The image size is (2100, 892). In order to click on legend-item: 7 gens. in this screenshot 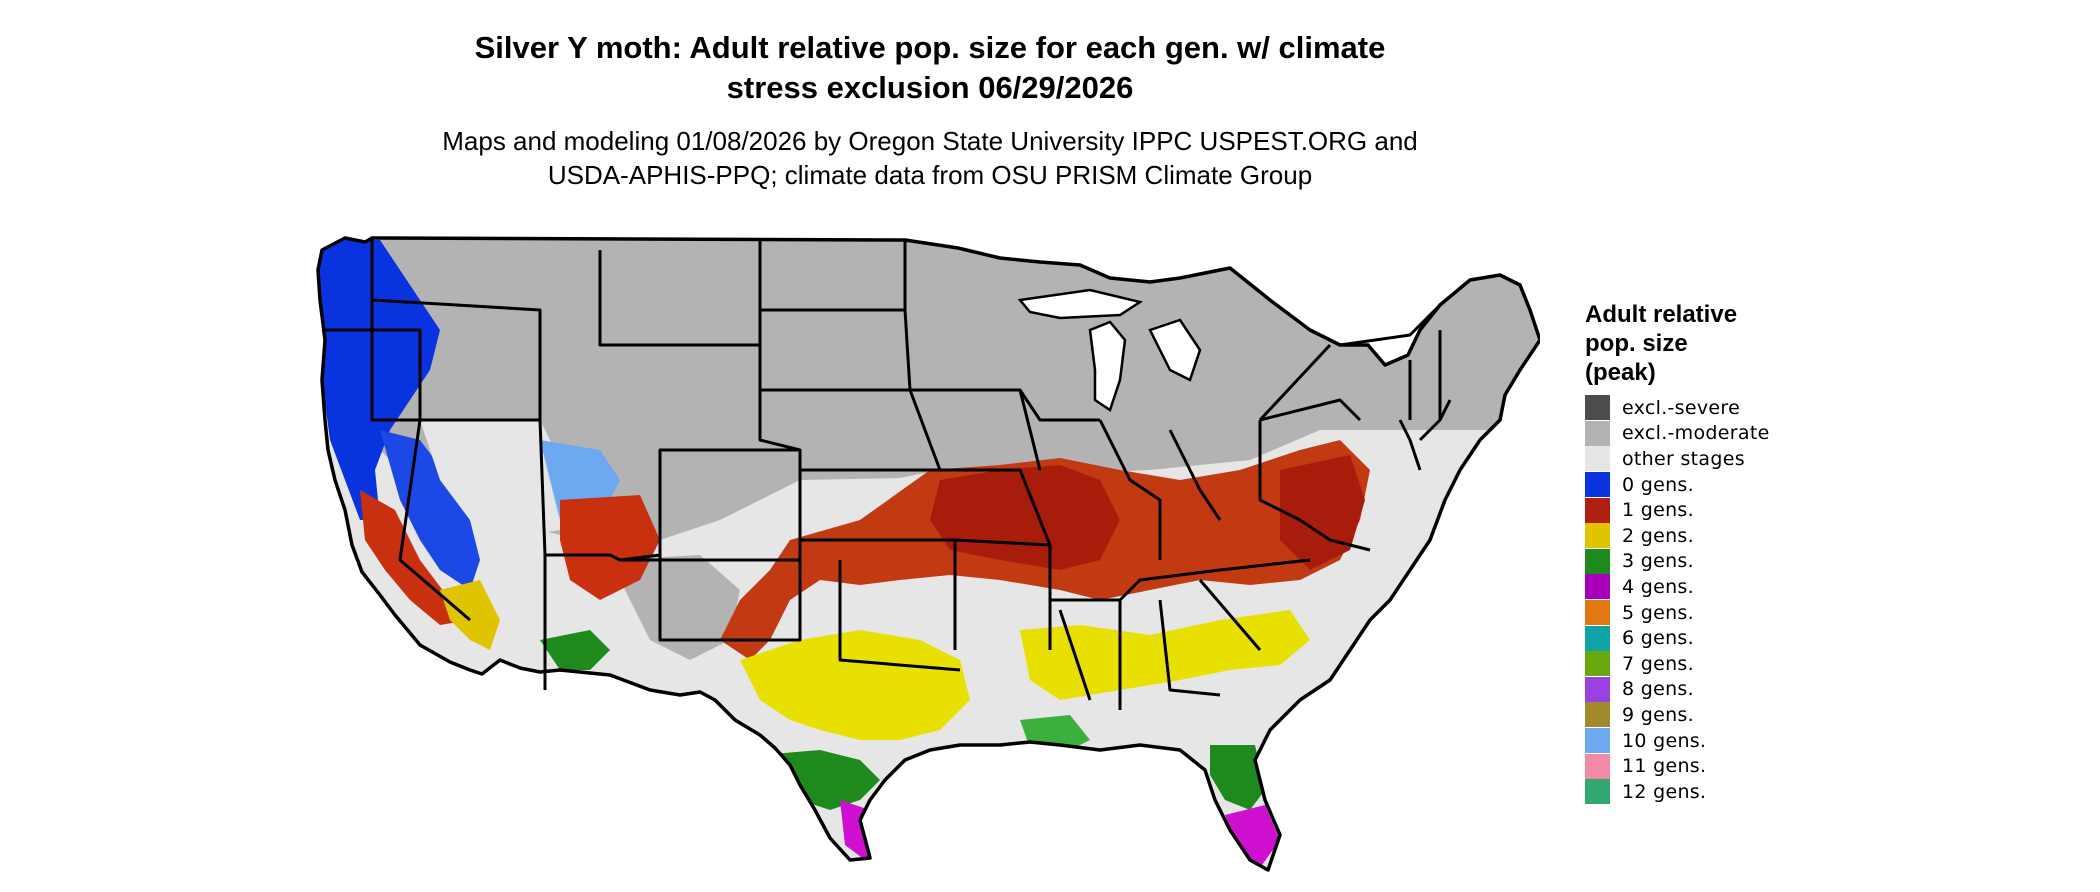, I will do `click(1695, 664)`.